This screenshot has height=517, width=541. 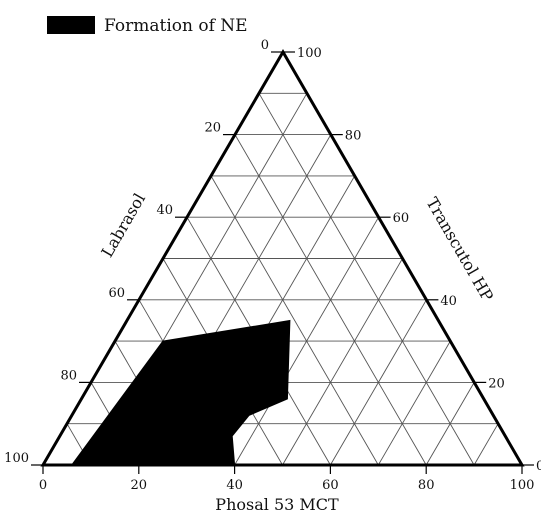 I want to click on left-tick-label-100: 100, so click(x=16, y=458).